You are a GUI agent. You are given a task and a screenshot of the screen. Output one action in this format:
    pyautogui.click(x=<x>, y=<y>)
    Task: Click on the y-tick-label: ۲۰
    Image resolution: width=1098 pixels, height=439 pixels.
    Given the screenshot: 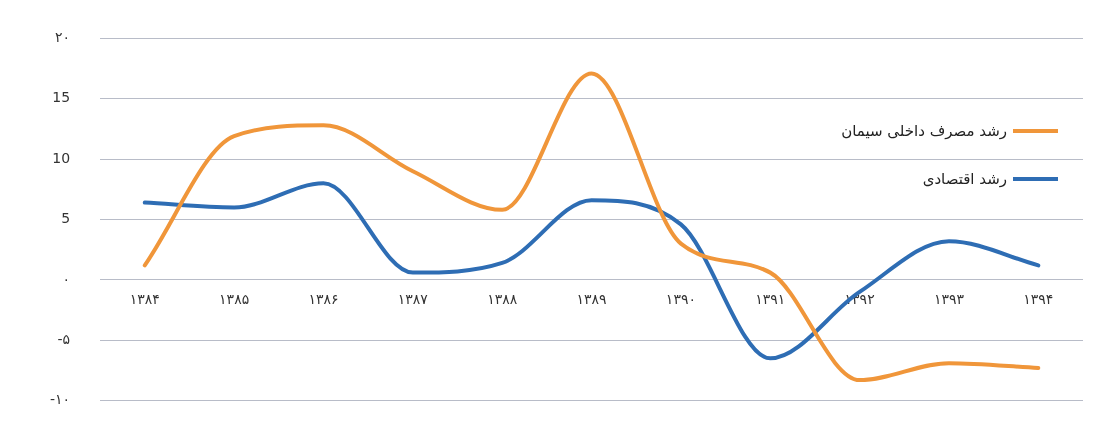 What is the action you would take?
    pyautogui.click(x=63, y=37)
    